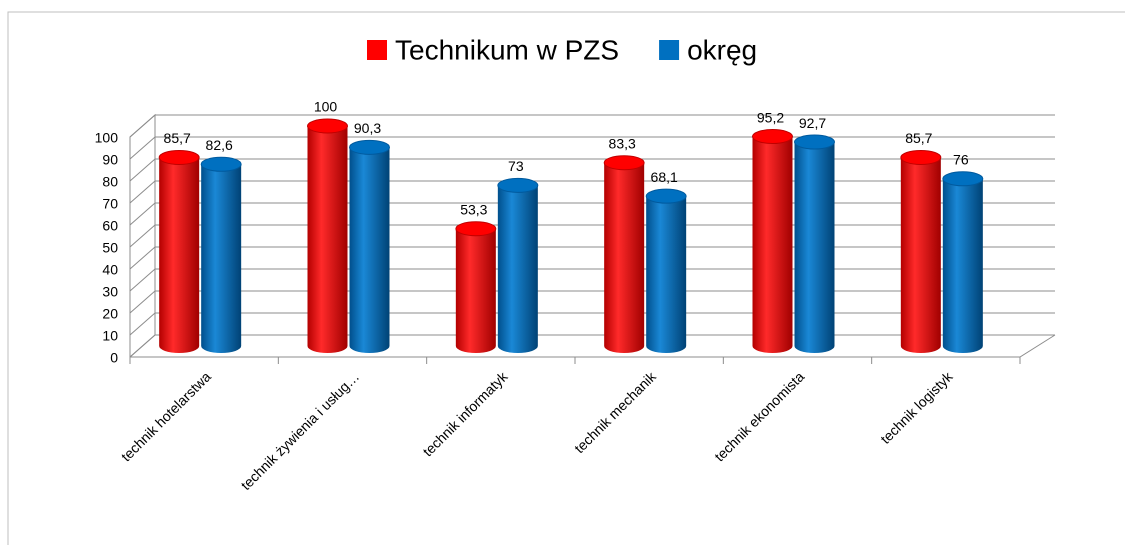  I want to click on grid-line, so click(592, 126).